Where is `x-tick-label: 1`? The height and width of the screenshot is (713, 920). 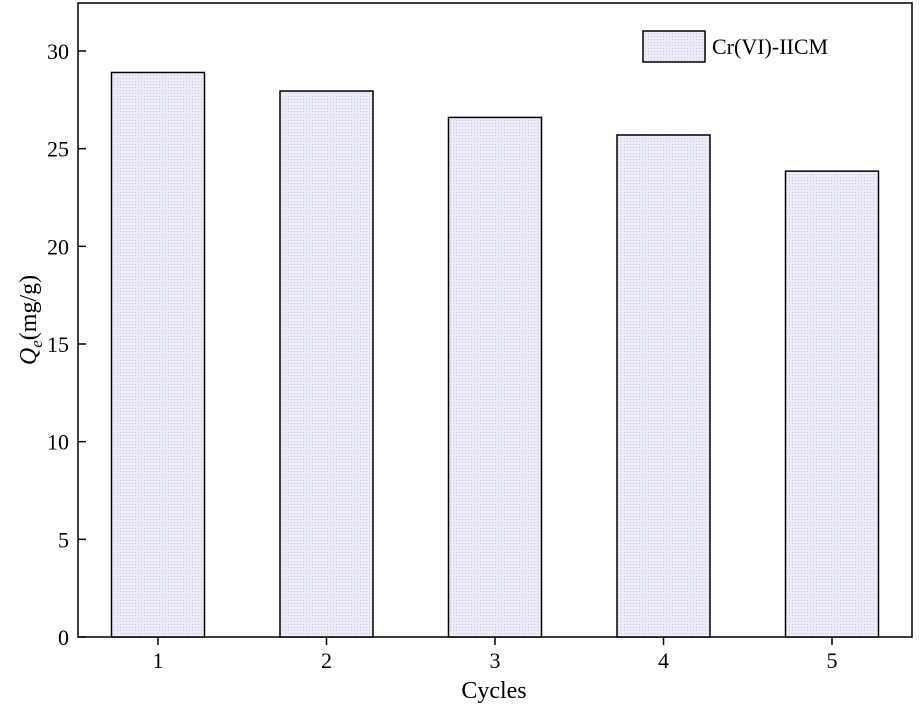 x-tick-label: 1 is located at coordinates (158, 660).